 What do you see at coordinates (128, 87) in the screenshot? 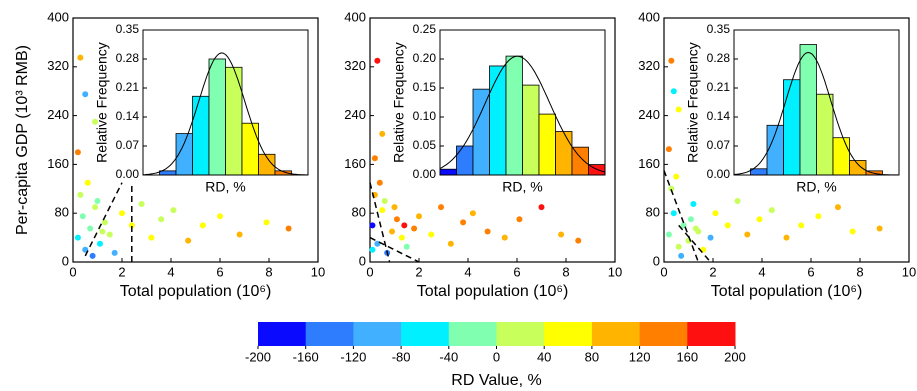
I see `inset-y-tick-label: 0.21` at bounding box center [128, 87].